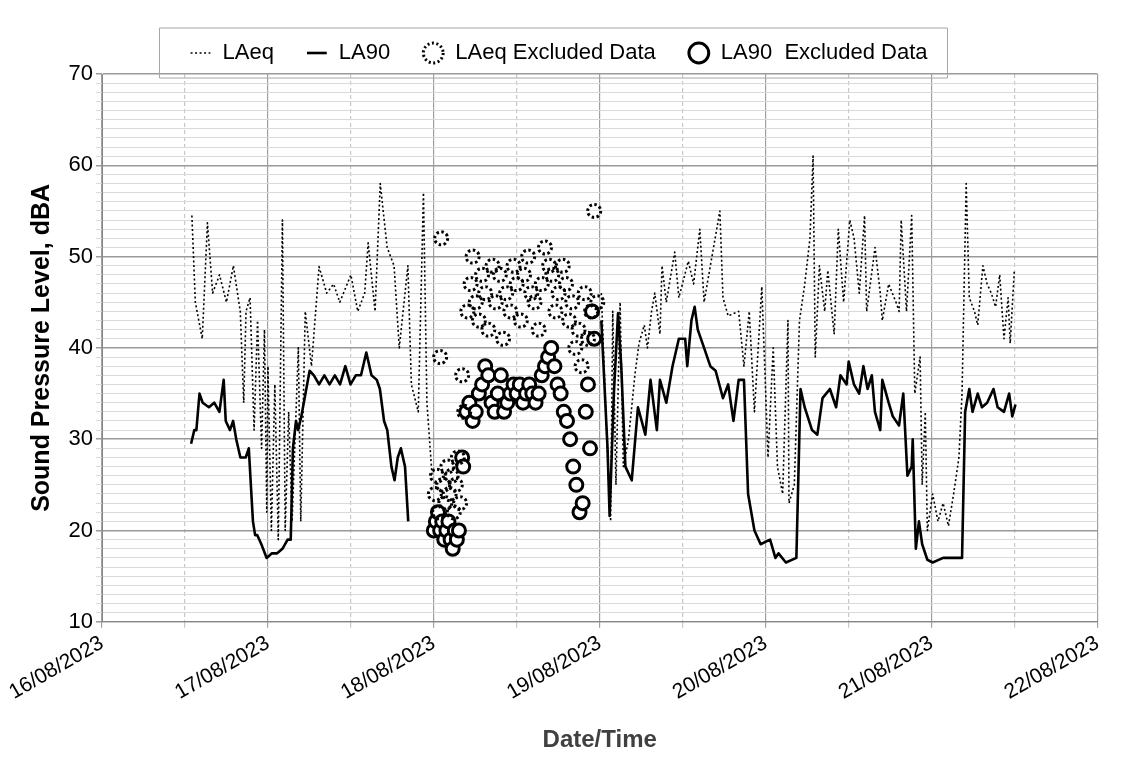 The height and width of the screenshot is (771, 1121). I want to click on y-tick-label: 60, so click(81, 164).